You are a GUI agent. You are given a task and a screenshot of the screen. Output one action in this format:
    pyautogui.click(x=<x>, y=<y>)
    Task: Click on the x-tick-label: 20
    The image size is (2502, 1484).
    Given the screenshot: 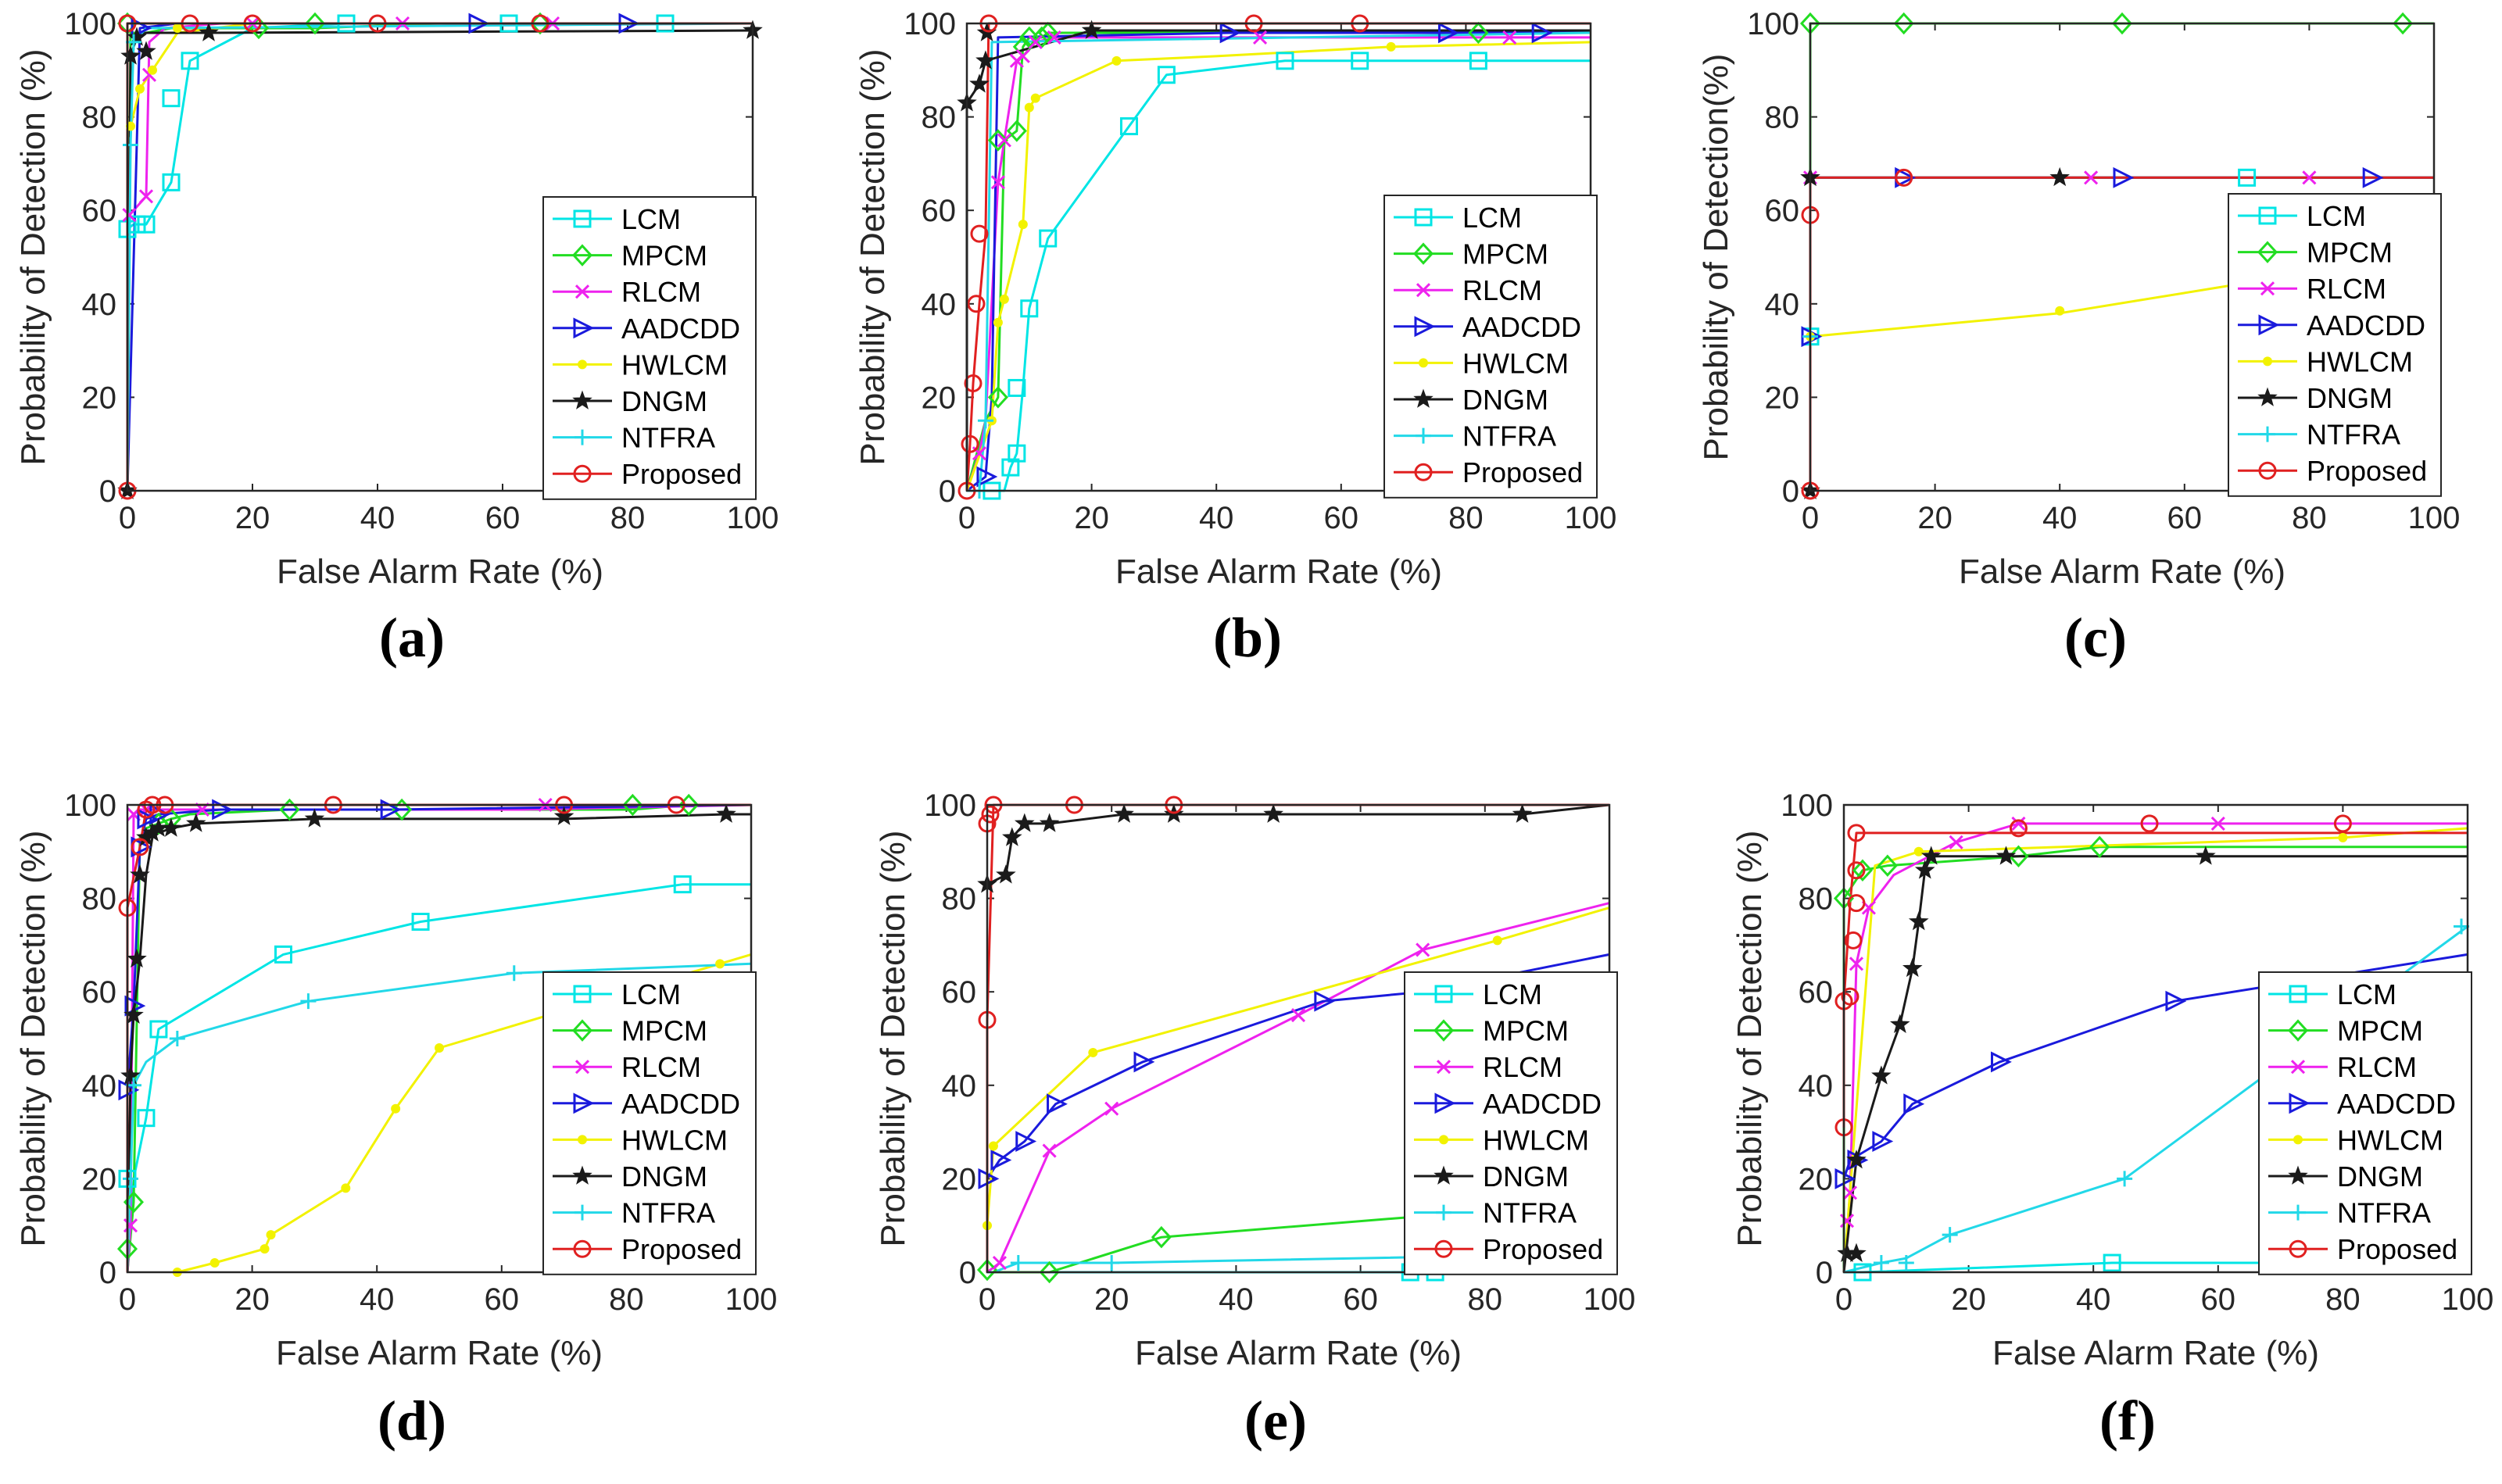 What is the action you would take?
    pyautogui.click(x=252, y=1299)
    